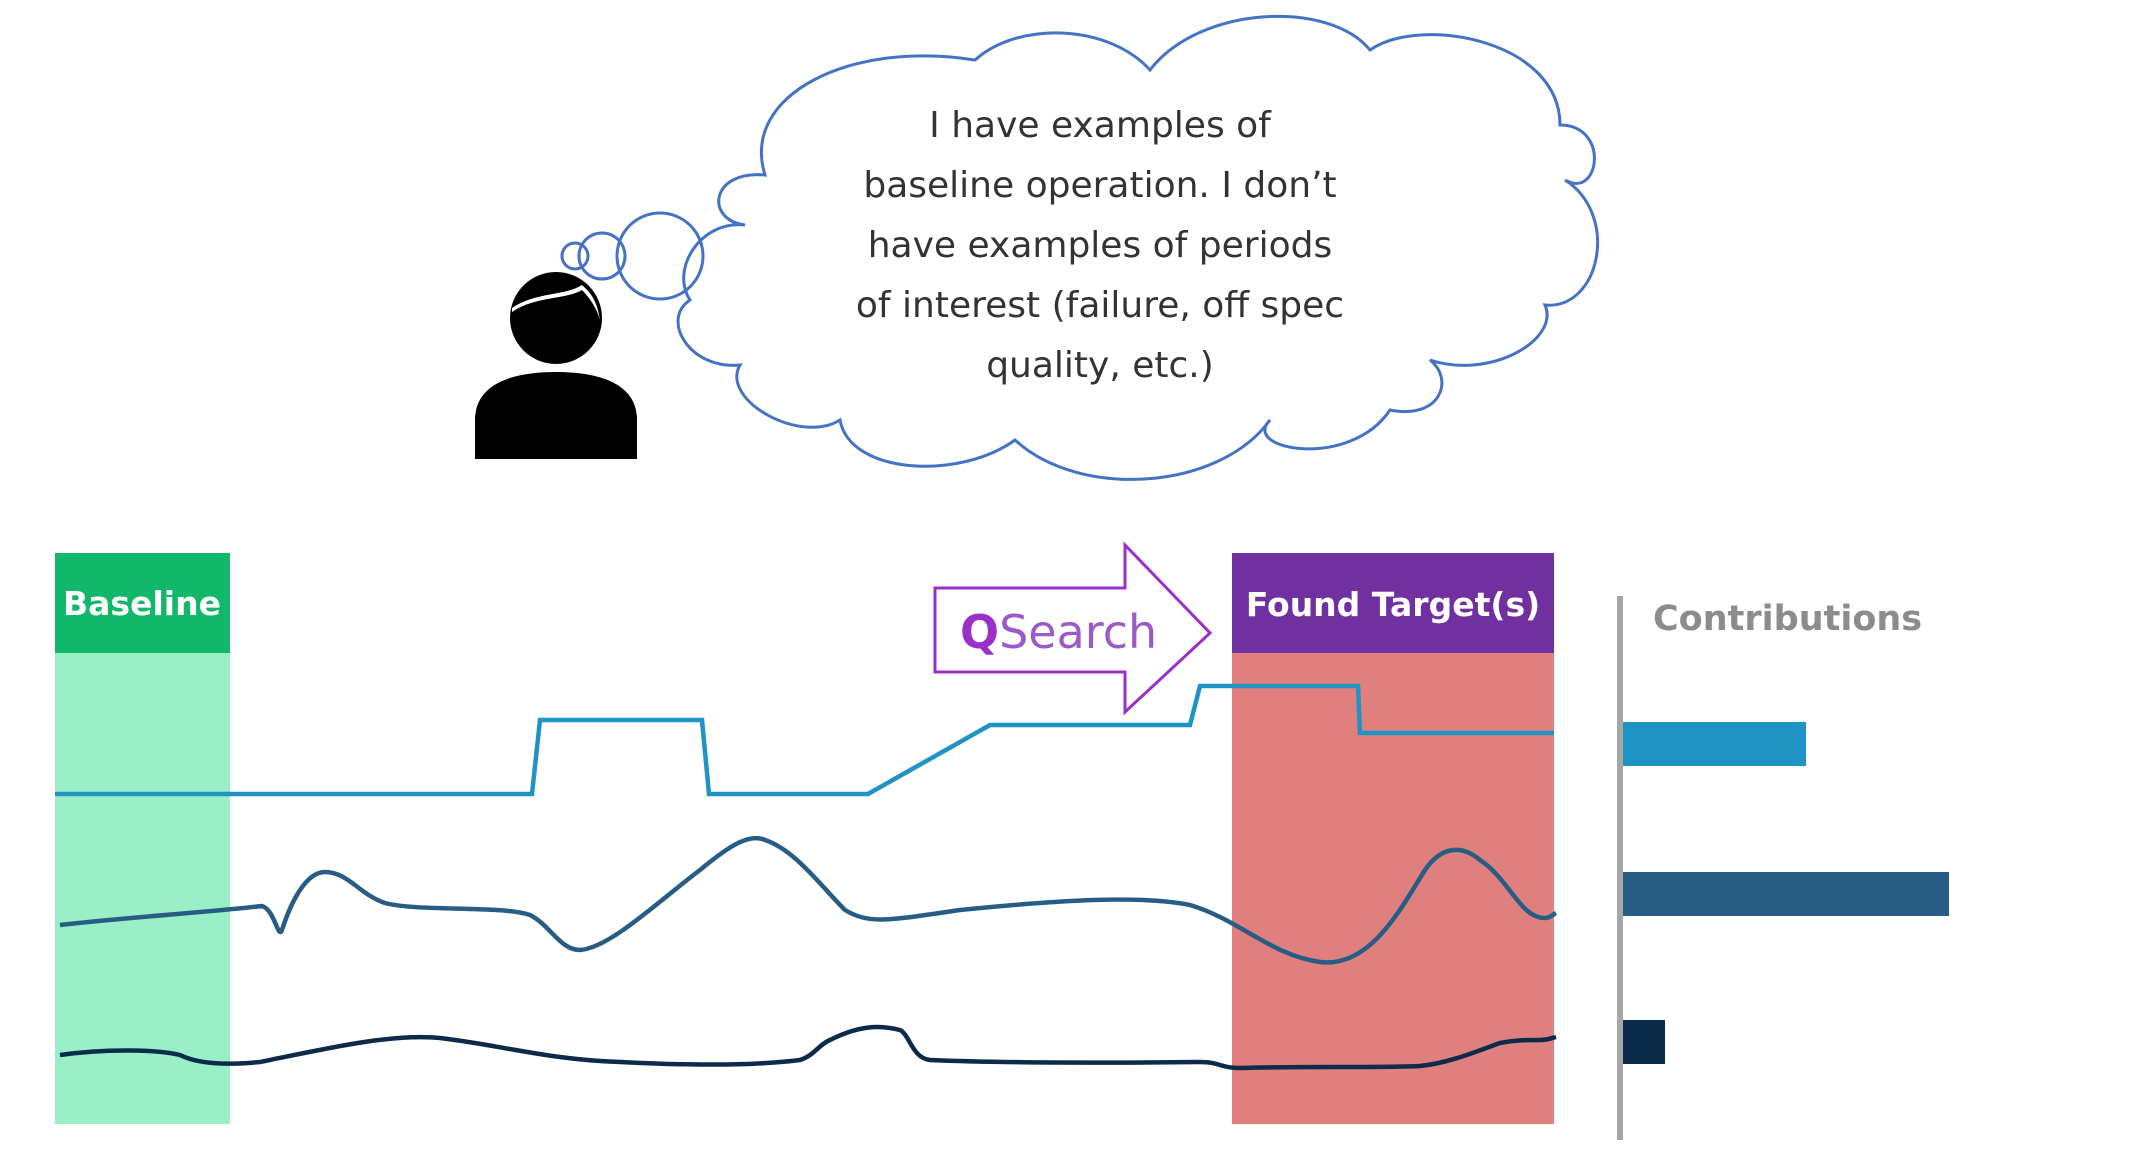 The width and height of the screenshot is (2145, 1168). What do you see at coordinates (1393, 838) in the screenshot?
I see `found-target-region: Found Target(s)` at bounding box center [1393, 838].